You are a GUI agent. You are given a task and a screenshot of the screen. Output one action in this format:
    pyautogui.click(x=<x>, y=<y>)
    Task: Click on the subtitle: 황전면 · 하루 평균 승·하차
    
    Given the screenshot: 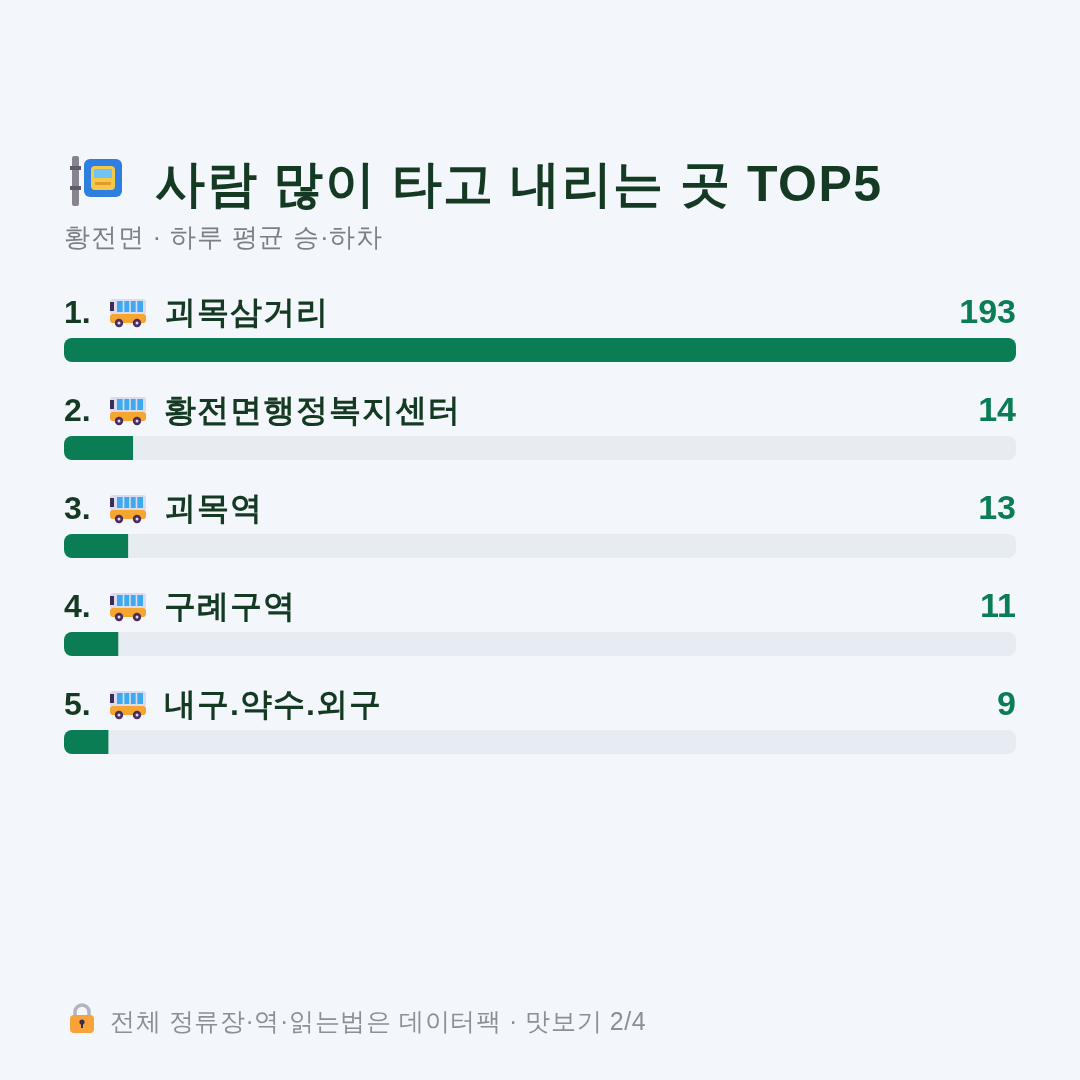 What is the action you would take?
    pyautogui.click(x=223, y=237)
    